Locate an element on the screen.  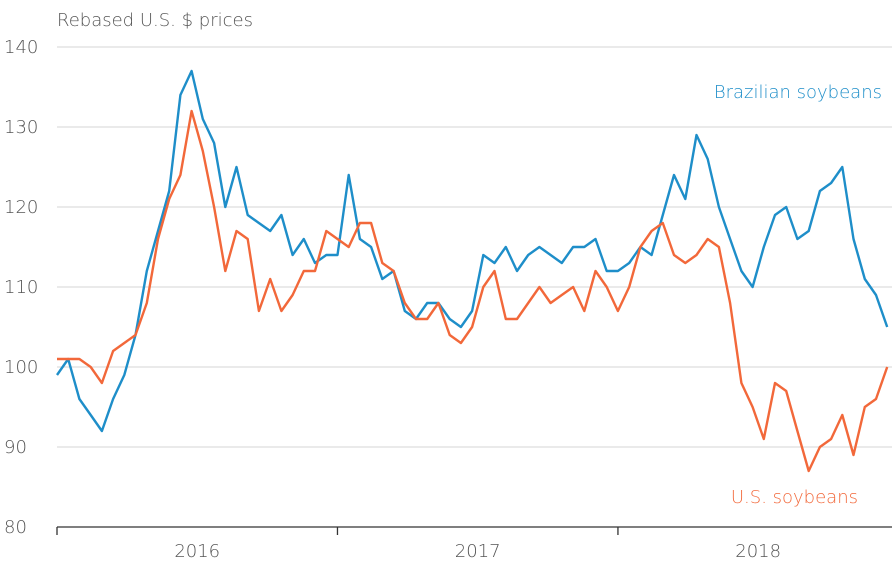
y-tick-label: 80 is located at coordinates (15, 527).